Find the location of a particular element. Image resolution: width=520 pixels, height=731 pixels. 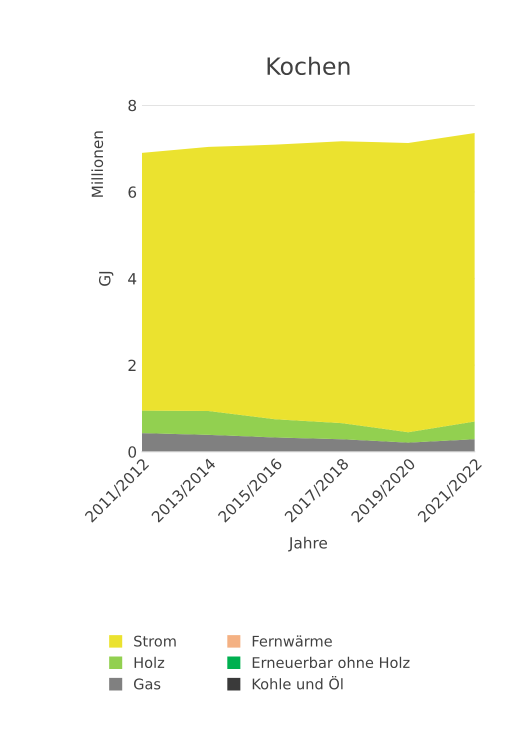

chart-title: Kochen is located at coordinates (309, 66).